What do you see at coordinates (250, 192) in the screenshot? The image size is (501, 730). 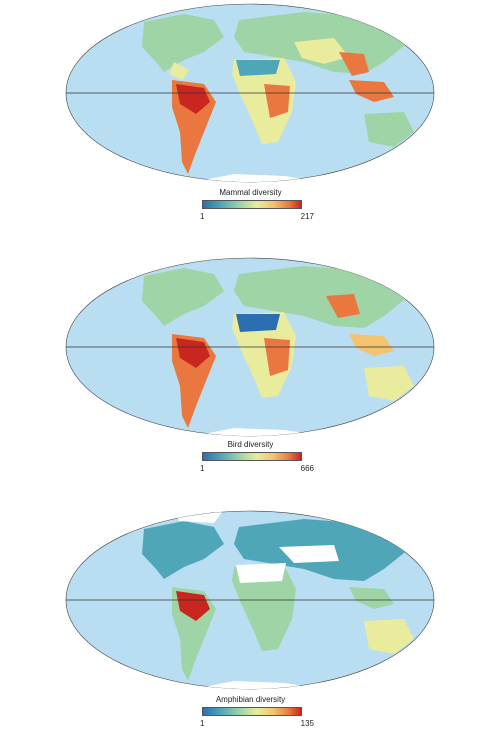 I see `legend-title: Mammal diversity` at bounding box center [250, 192].